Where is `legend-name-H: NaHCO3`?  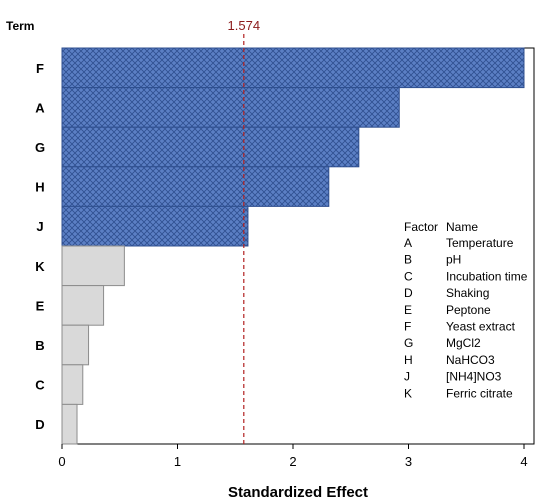
legend-name-H: NaHCO3 is located at coordinates (470, 360).